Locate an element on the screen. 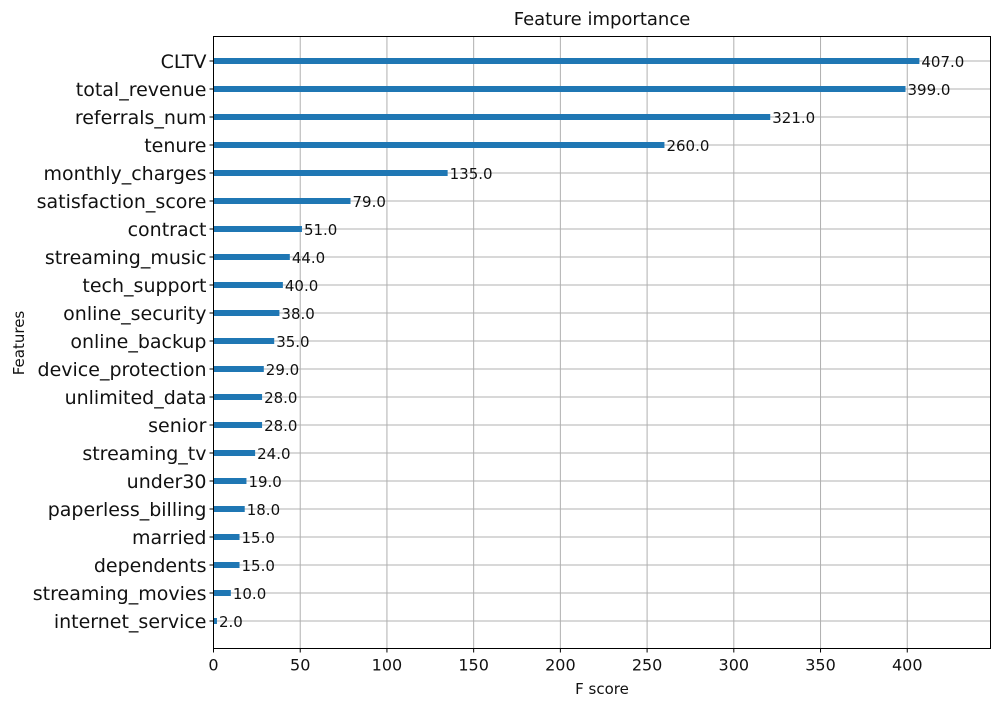  x-tick-label: 150 is located at coordinates (473, 665).